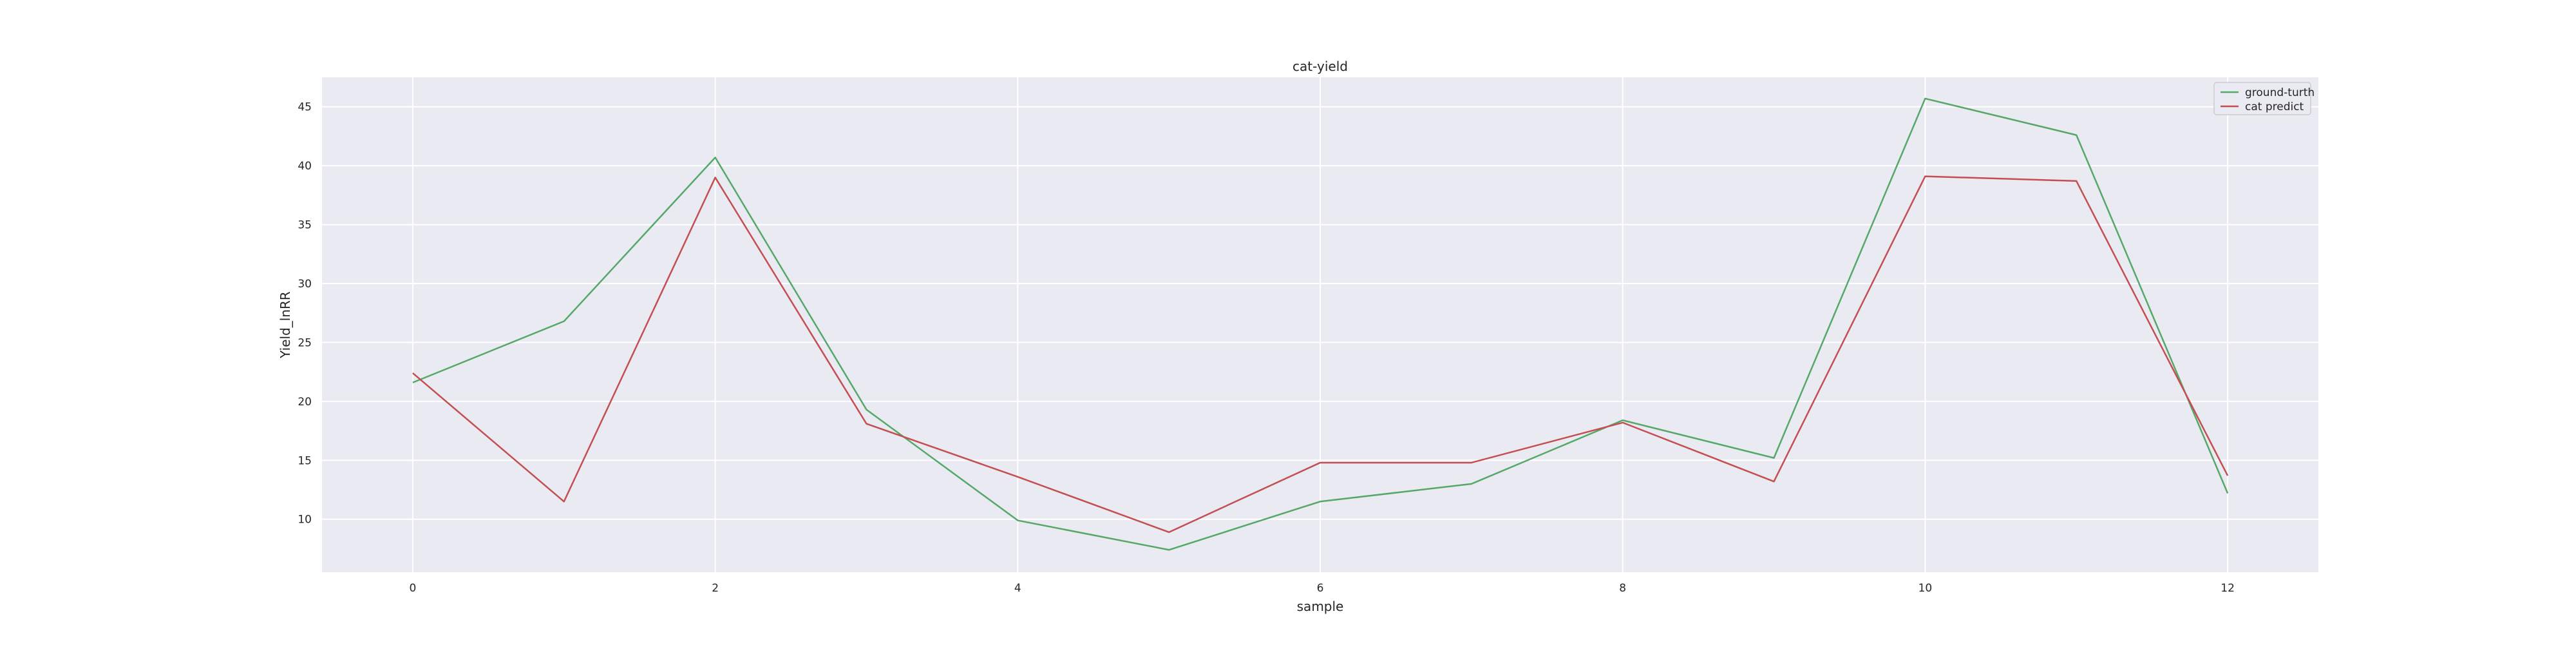  Describe the element at coordinates (1320, 66) in the screenshot. I see `chart-title: cat-yield` at that location.